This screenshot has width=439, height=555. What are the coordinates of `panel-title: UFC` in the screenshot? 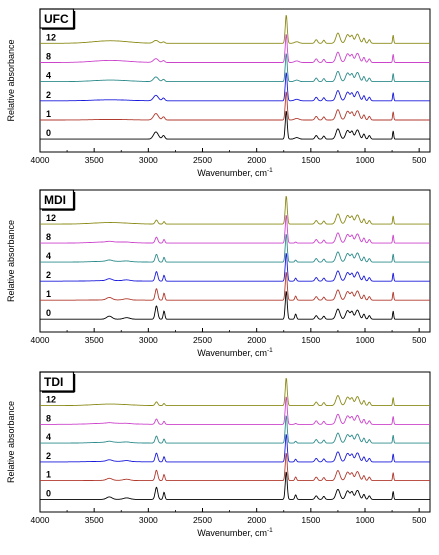 It's located at (56, 19).